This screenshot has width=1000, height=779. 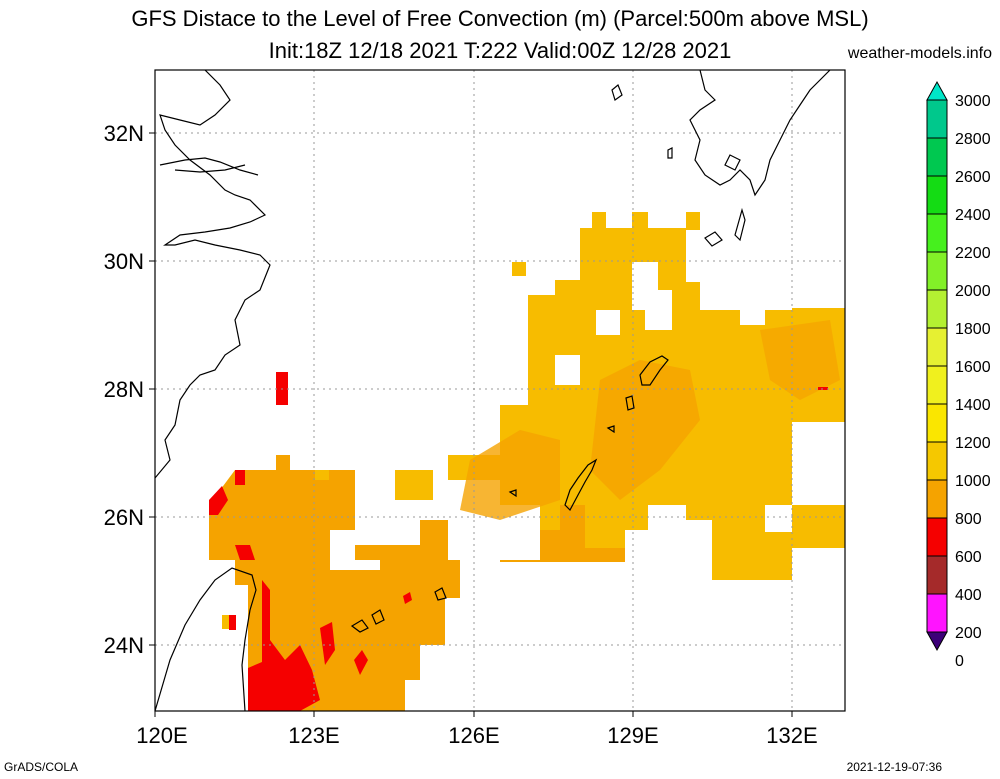 What do you see at coordinates (973, 291) in the screenshot?
I see `colorbar-label: 2000` at bounding box center [973, 291].